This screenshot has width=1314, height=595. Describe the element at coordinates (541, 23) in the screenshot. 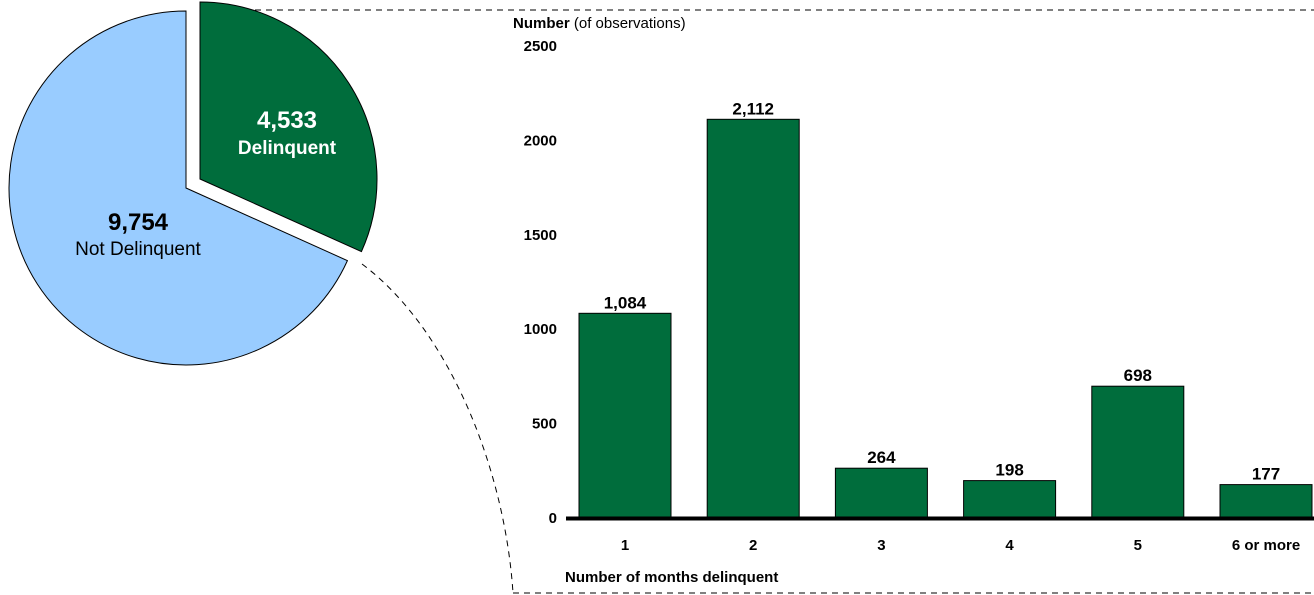

I see `y-axis-title-bold: Number` at that location.